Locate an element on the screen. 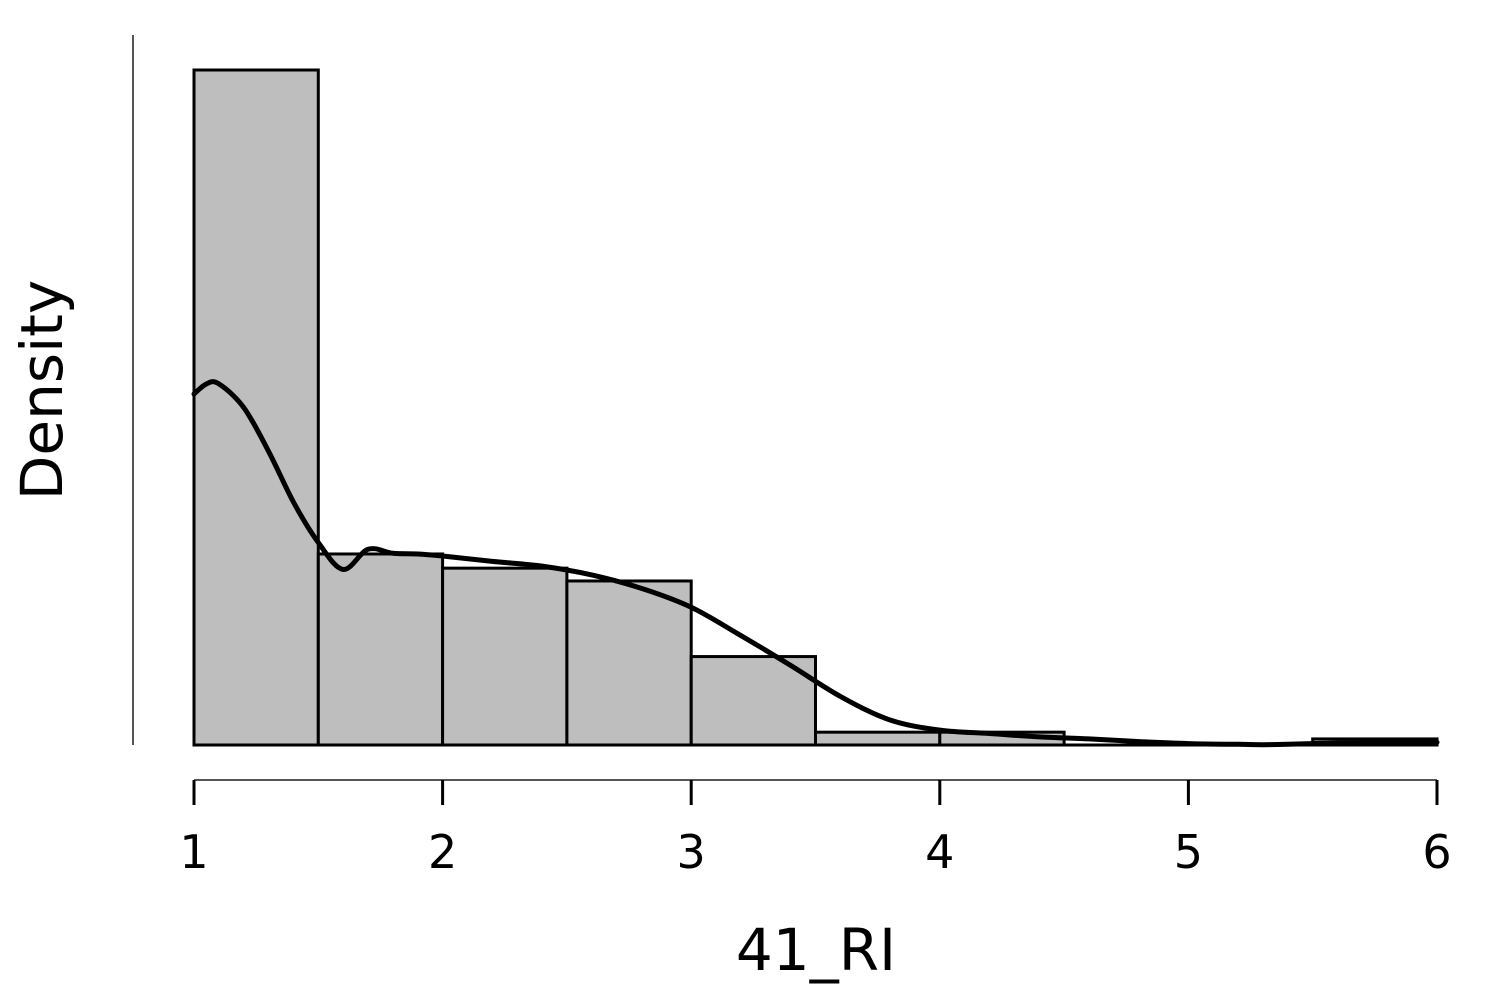 The height and width of the screenshot is (1000, 1500). x-tick-label-4: 4 is located at coordinates (939, 852).